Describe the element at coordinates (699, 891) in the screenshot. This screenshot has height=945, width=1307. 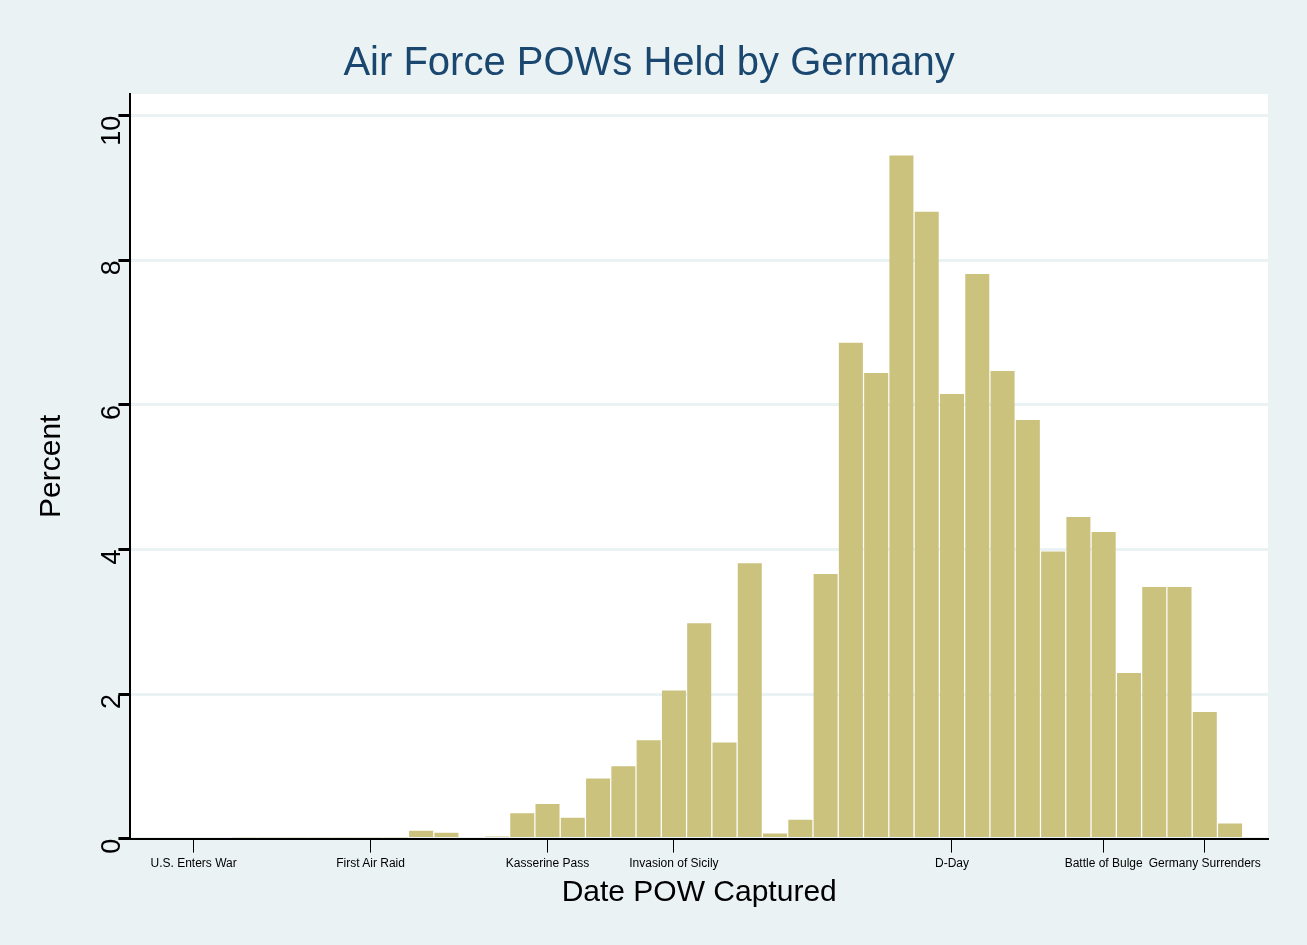
I see `x-axis-title: Date POW Captured` at that location.